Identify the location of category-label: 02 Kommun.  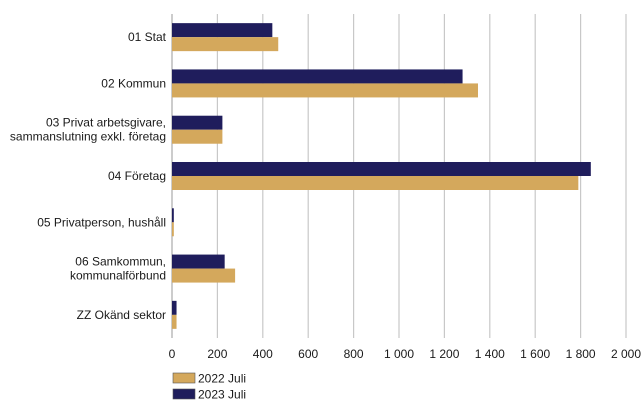
(133, 83).